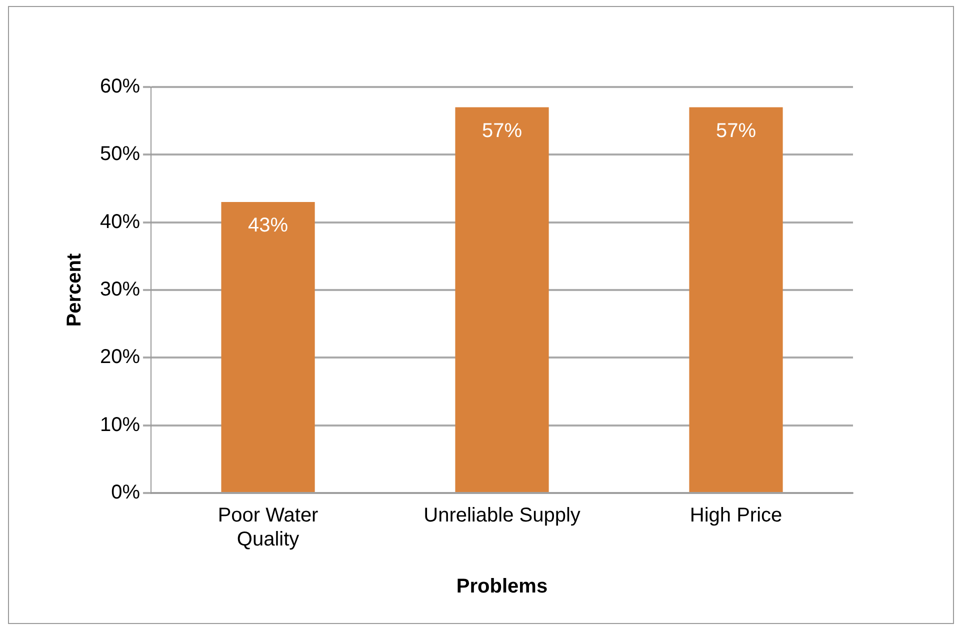  Describe the element at coordinates (120, 425) in the screenshot. I see `y-tick-label: 10%` at that location.